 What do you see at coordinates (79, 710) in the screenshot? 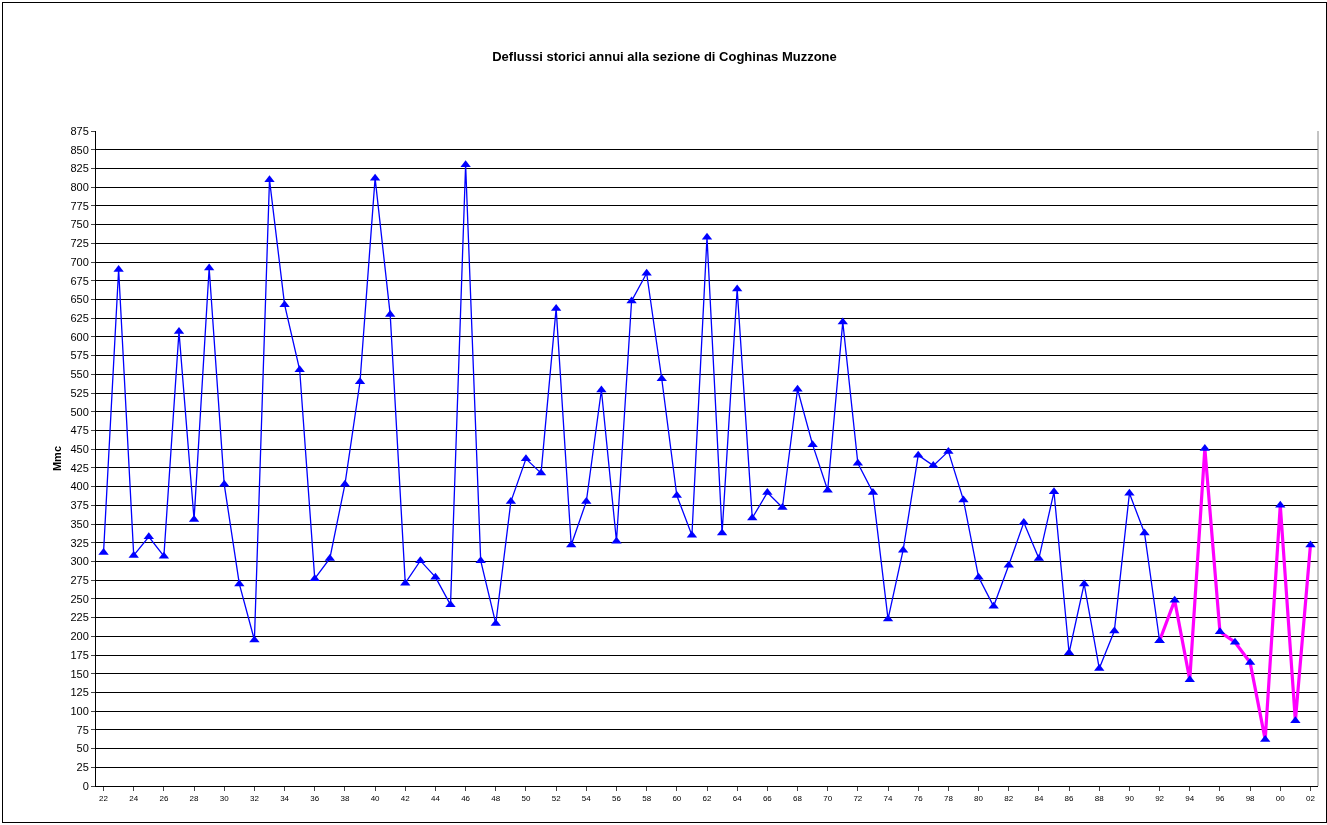
I see `y-tick-label: 100` at bounding box center [79, 710].